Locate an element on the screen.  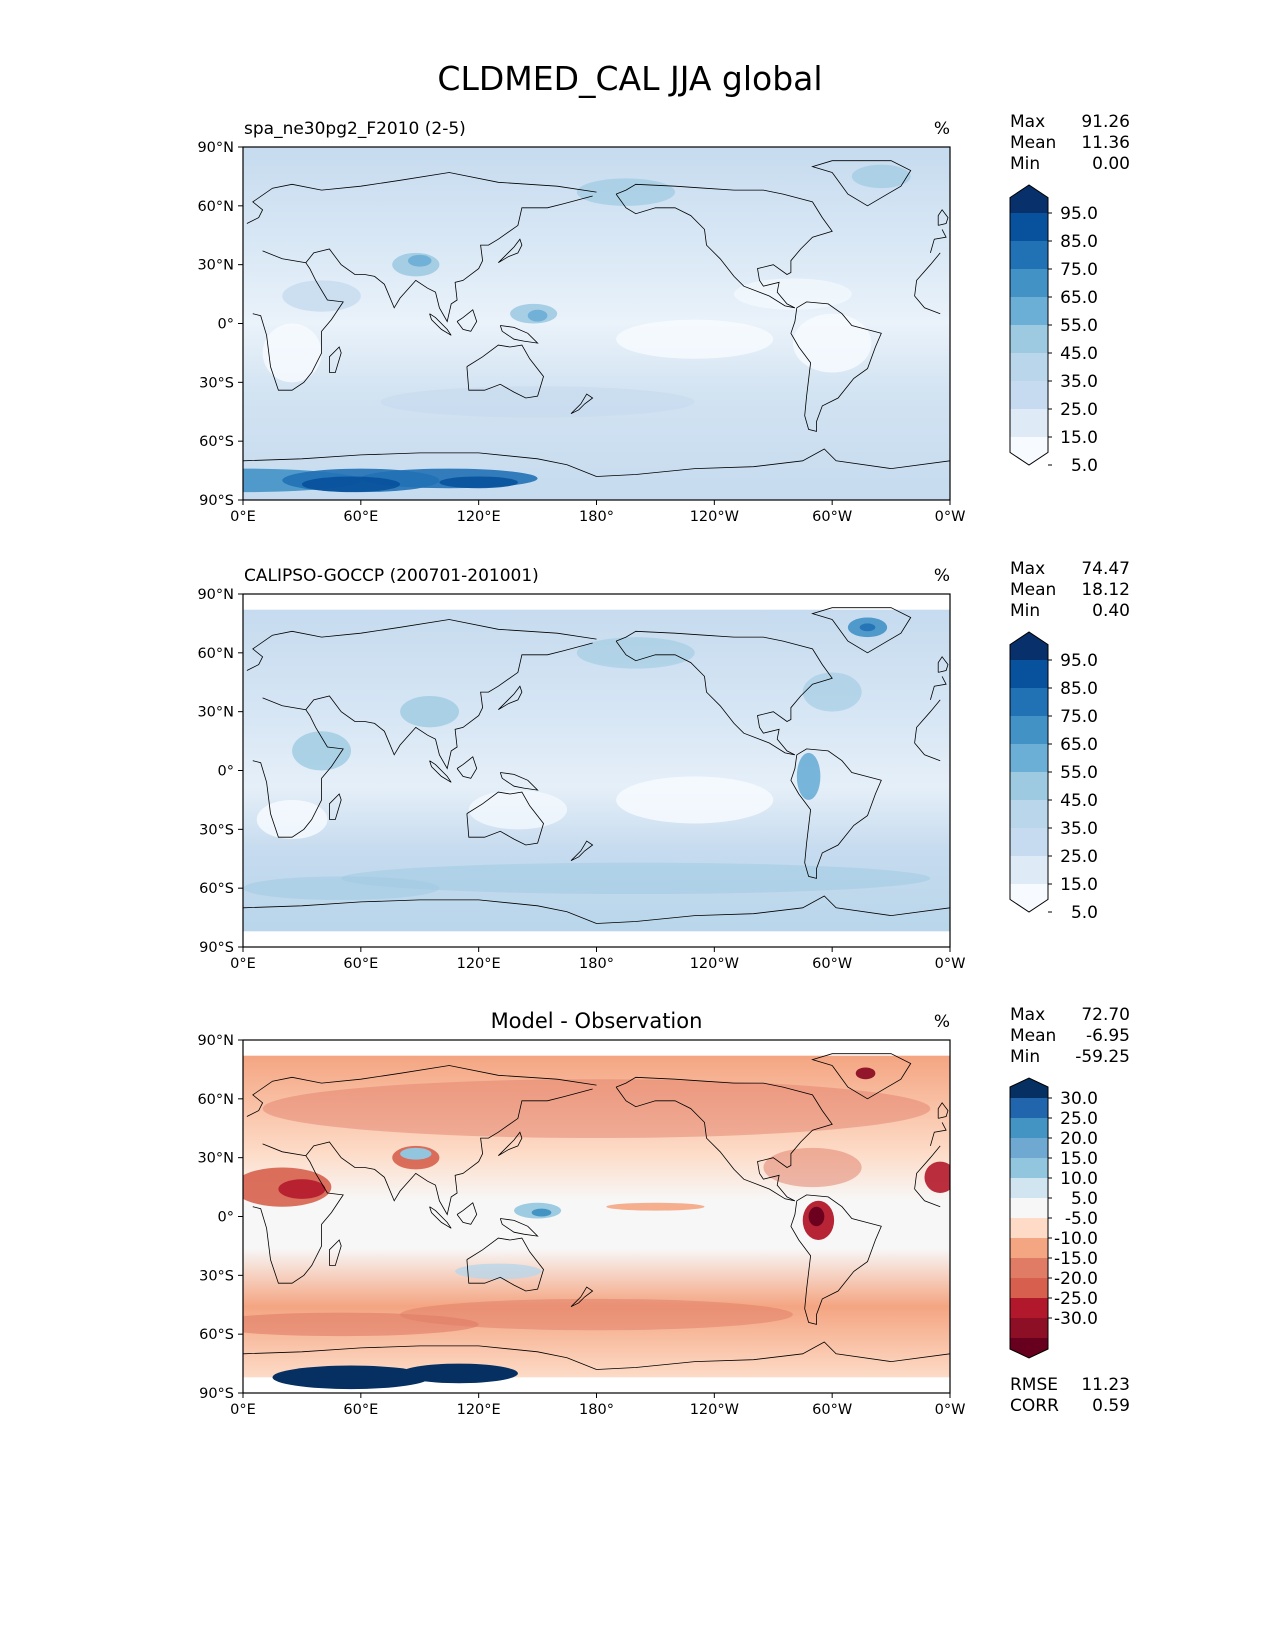
coastline-uk is located at coordinates (943, 664).